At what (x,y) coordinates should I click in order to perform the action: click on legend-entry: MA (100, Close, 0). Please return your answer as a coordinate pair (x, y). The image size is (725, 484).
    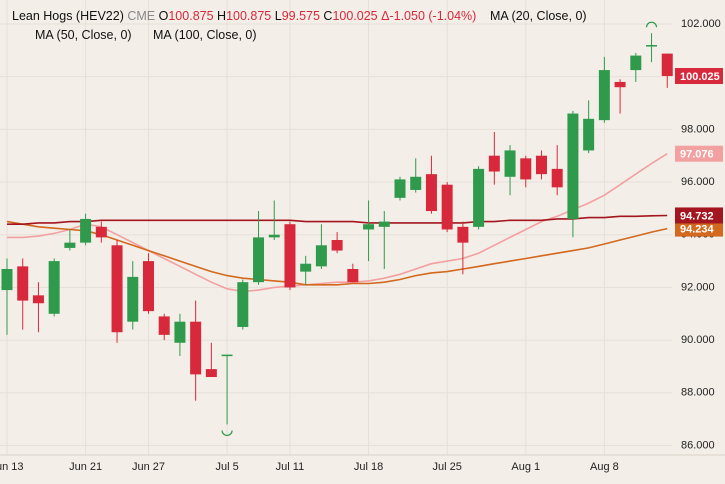
    Looking at the image, I should click on (205, 35).